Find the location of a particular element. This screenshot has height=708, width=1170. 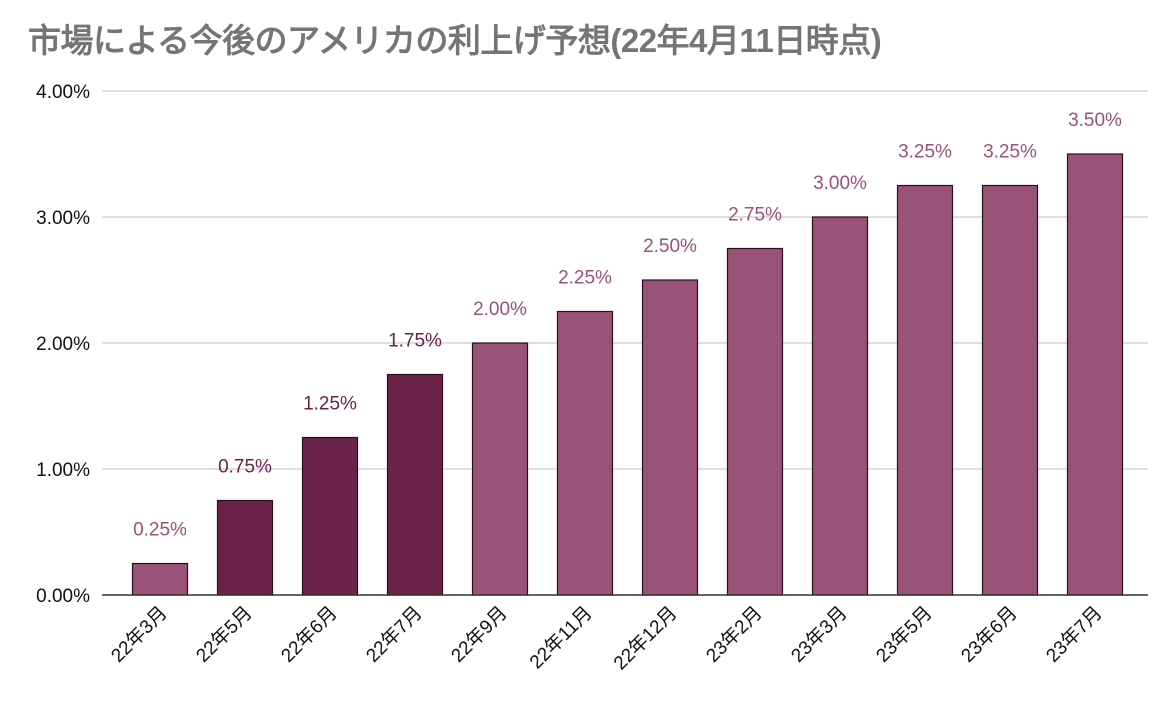

x-tick-label: 22年11月 is located at coordinates (560, 637).